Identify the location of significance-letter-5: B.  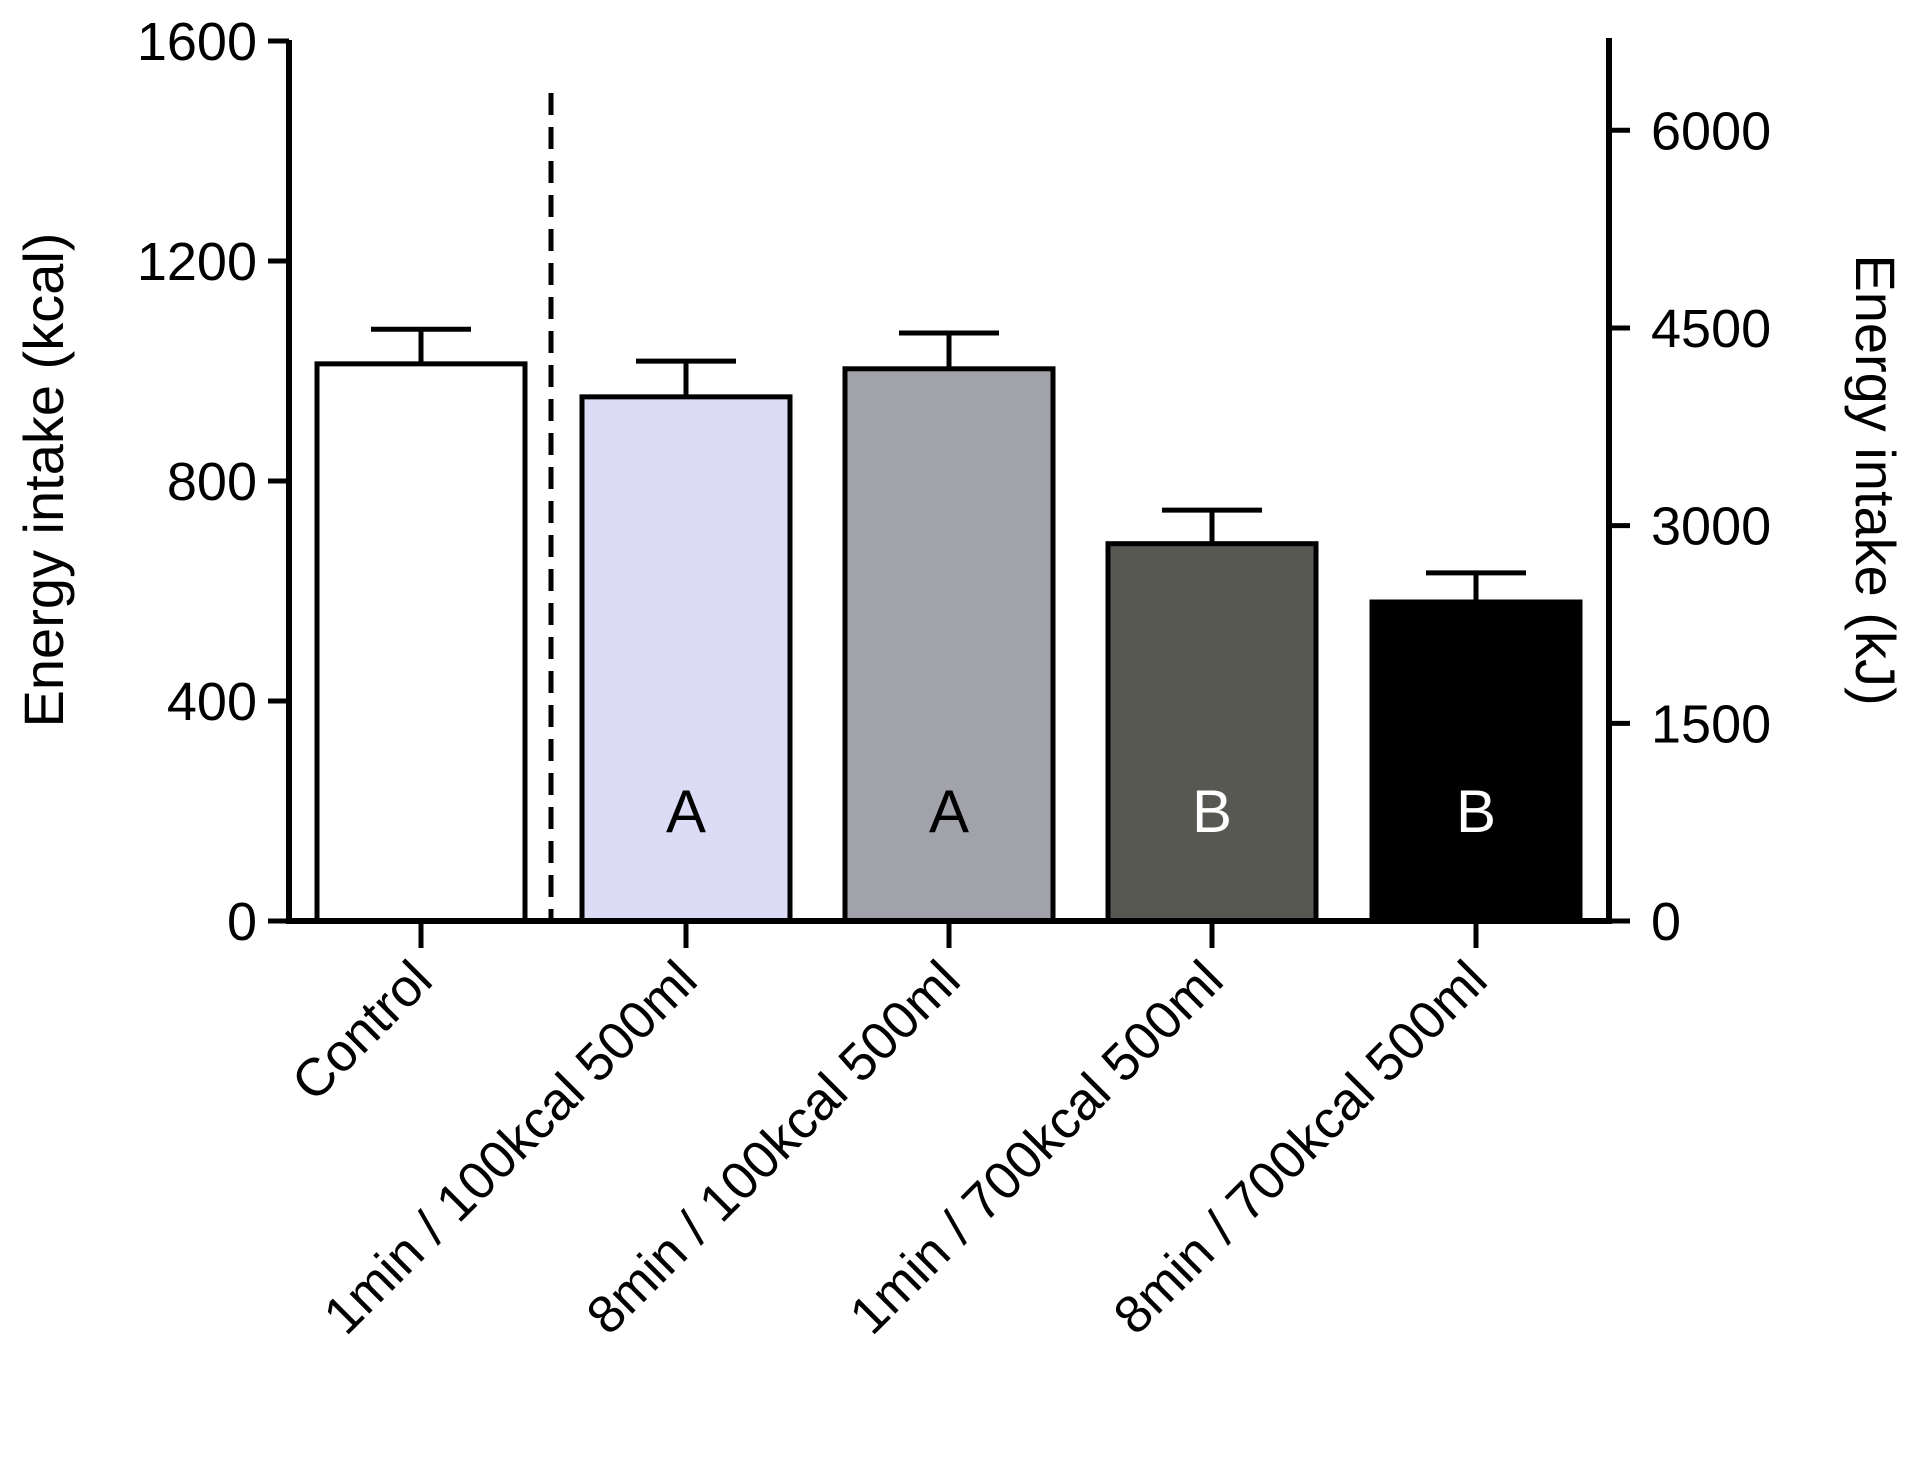
(1476, 811).